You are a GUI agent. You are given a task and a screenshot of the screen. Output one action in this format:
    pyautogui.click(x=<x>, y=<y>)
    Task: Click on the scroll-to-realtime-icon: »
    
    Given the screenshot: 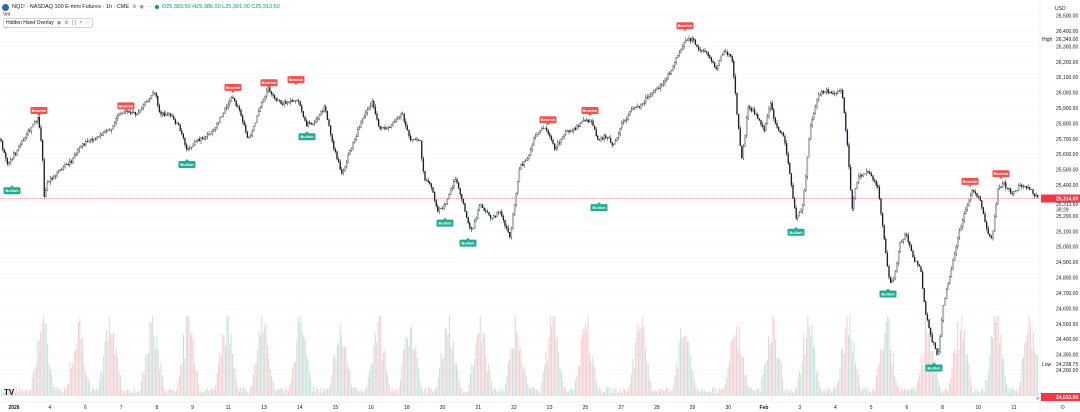 What is the action you would take?
    pyautogui.click(x=1038, y=399)
    